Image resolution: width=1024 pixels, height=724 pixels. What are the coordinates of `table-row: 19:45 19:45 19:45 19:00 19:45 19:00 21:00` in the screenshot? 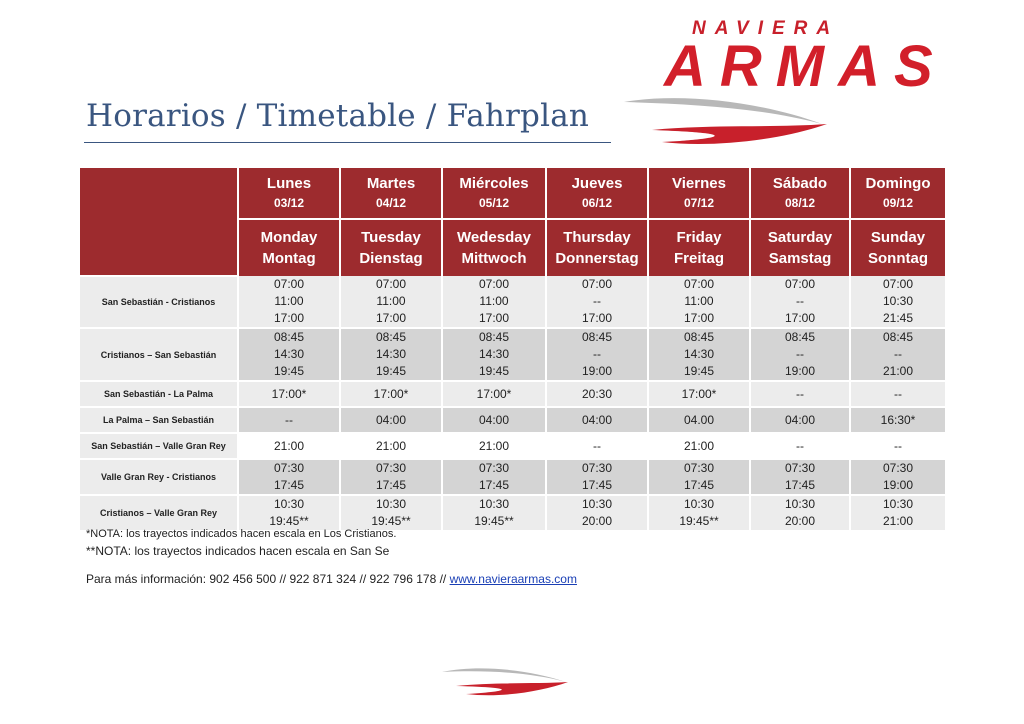 It's located at (513, 372).